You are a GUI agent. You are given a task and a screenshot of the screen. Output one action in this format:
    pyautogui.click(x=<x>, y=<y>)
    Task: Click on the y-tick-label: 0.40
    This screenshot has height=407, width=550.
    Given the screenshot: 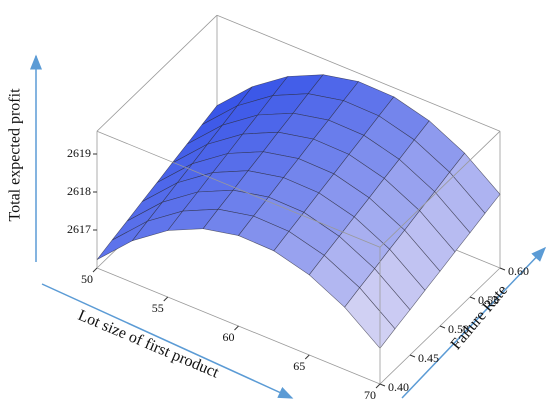 What is the action you would take?
    pyautogui.click(x=398, y=387)
    